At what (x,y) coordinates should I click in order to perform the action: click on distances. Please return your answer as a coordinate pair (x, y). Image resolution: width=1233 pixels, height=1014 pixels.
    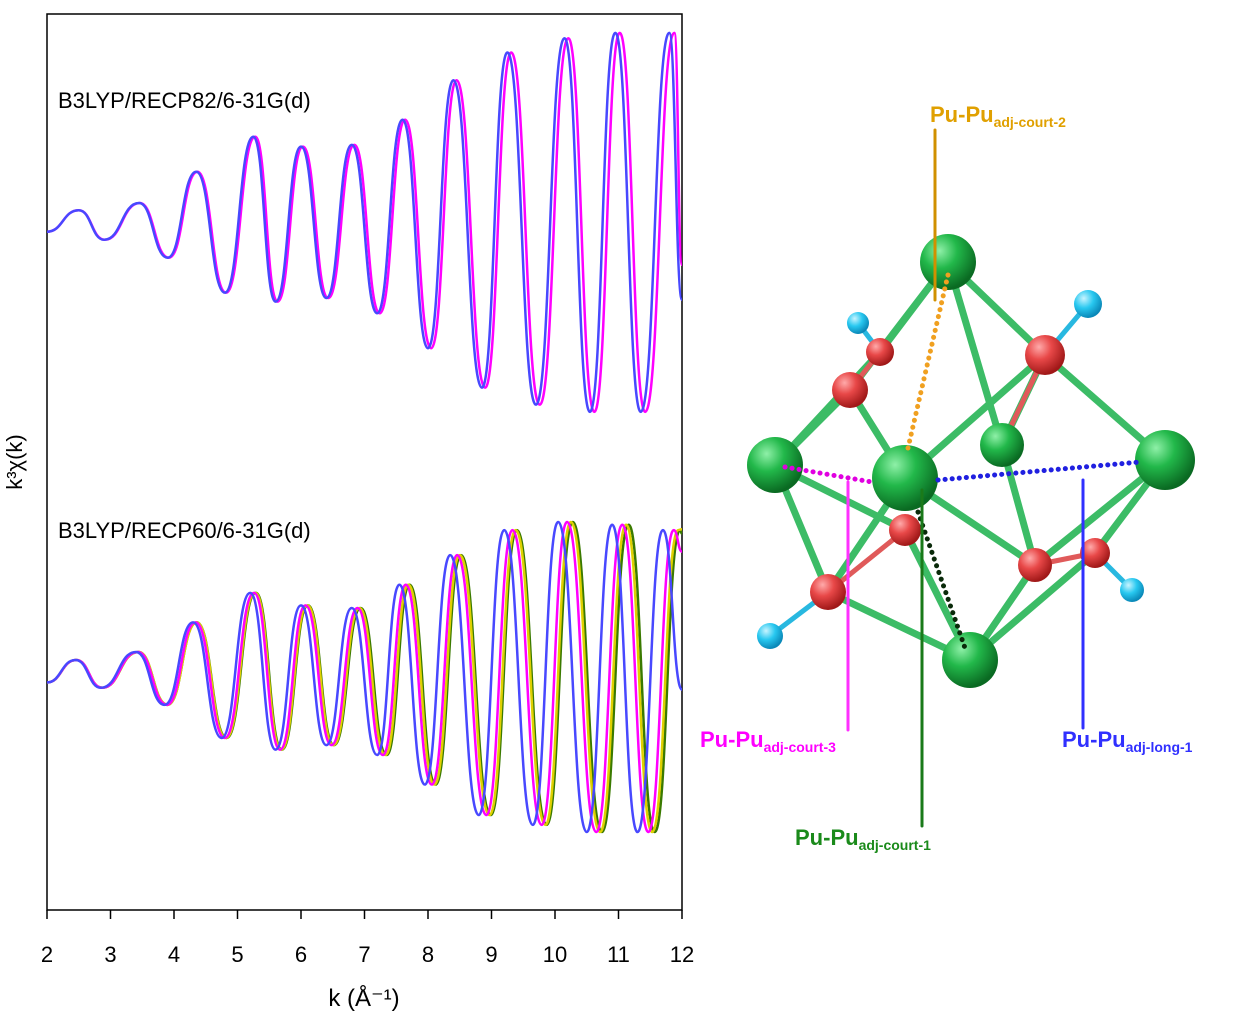
    Looking at the image, I should click on (962, 461).